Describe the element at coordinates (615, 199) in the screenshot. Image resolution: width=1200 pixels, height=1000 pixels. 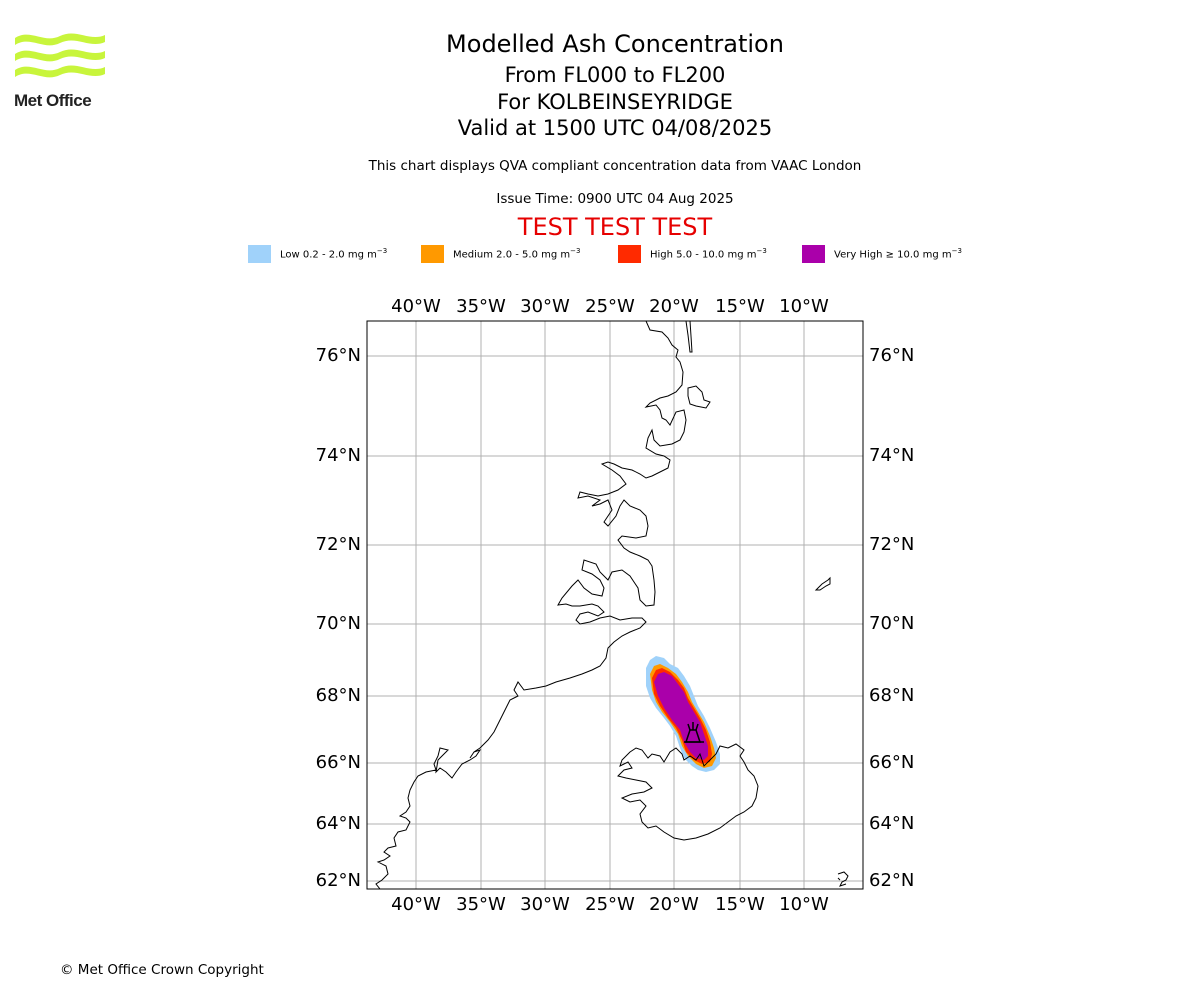
I see `issue-time: Issue Time: 0900 UTC 04 Aug 2025` at that location.